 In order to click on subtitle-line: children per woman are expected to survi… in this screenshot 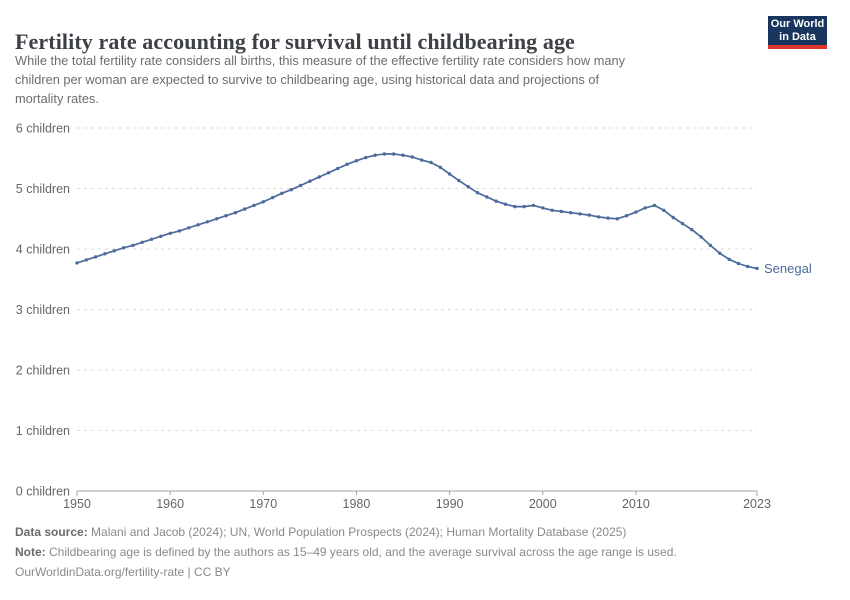, I will do `click(307, 79)`.